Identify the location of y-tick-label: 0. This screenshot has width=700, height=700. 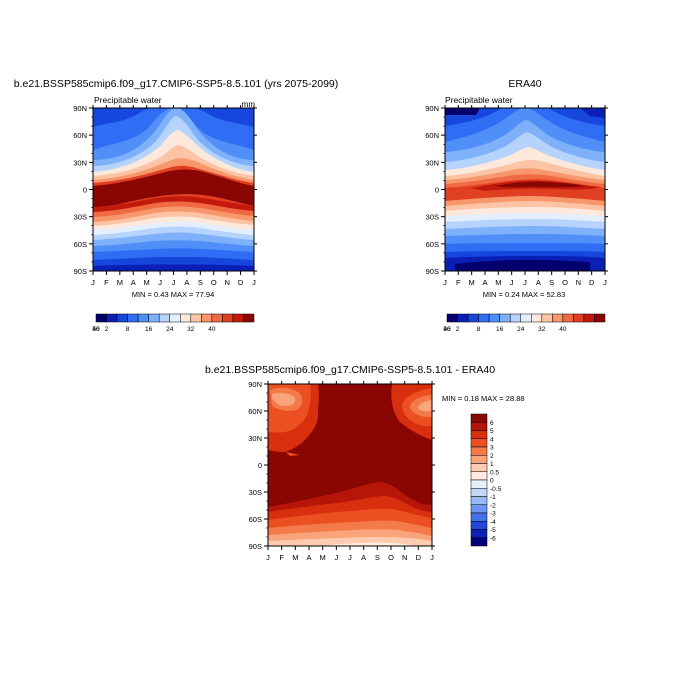
(437, 190).